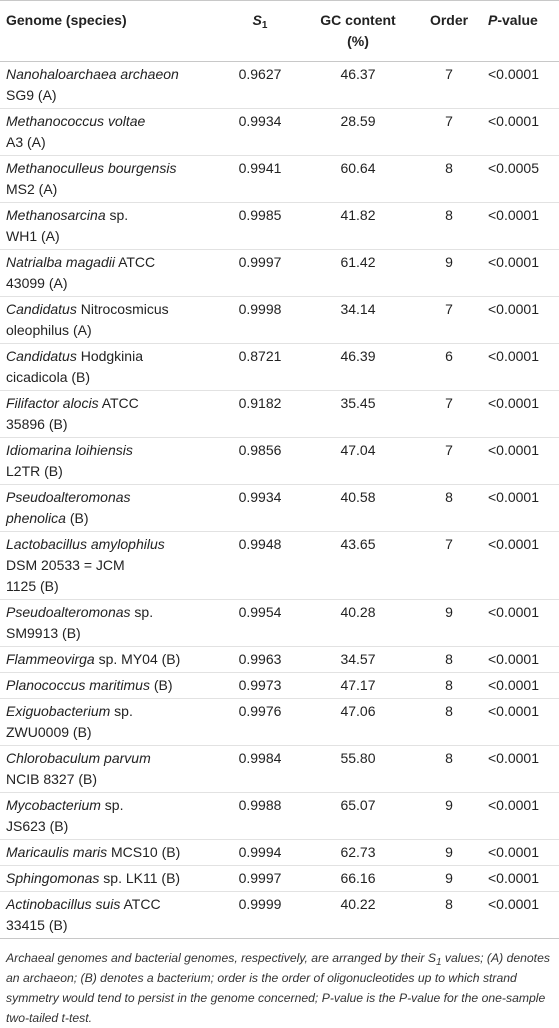 This screenshot has width=559, height=1028. Describe the element at coordinates (110, 853) in the screenshot. I see `genome-cell: Maricaulis maris MCS10 (B)` at that location.